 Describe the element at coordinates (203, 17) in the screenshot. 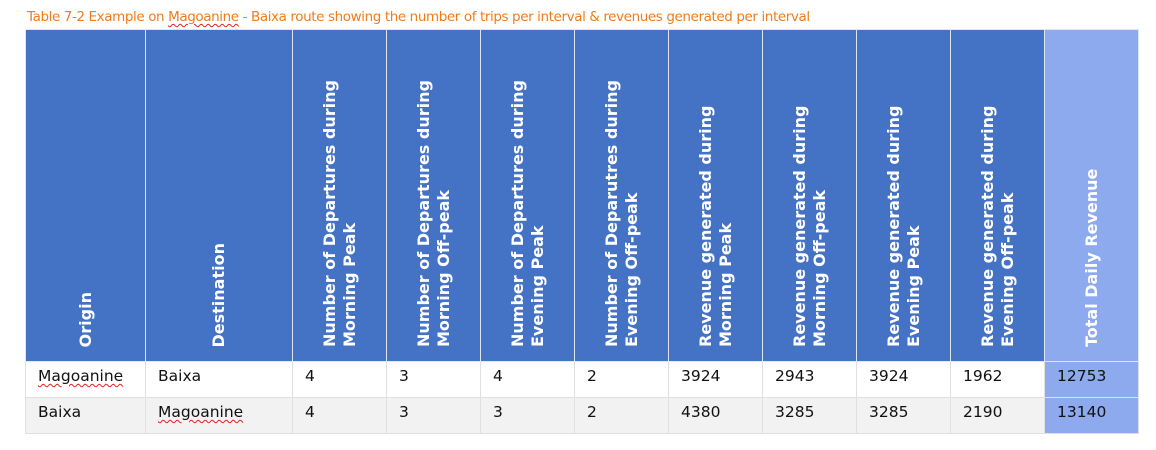

I see `caption-route-name: Magoanine` at that location.